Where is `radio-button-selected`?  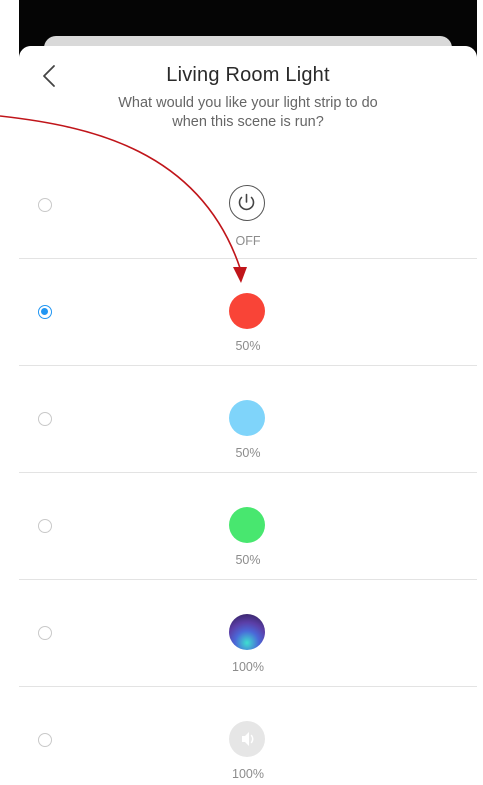 radio-button-selected is located at coordinates (45, 312).